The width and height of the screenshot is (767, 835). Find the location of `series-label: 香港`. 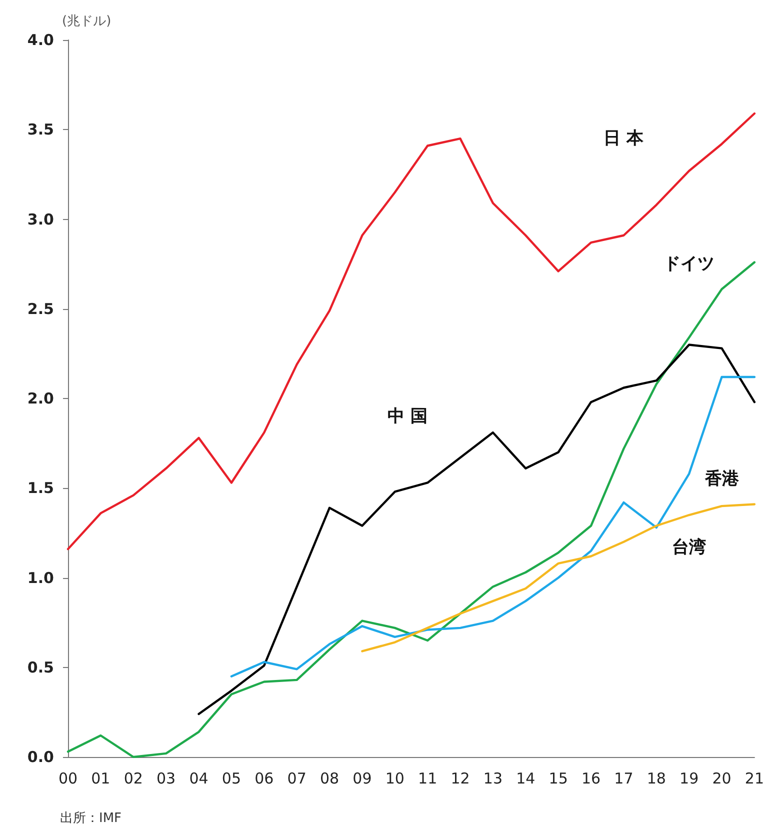

series-label: 香港 is located at coordinates (722, 479).